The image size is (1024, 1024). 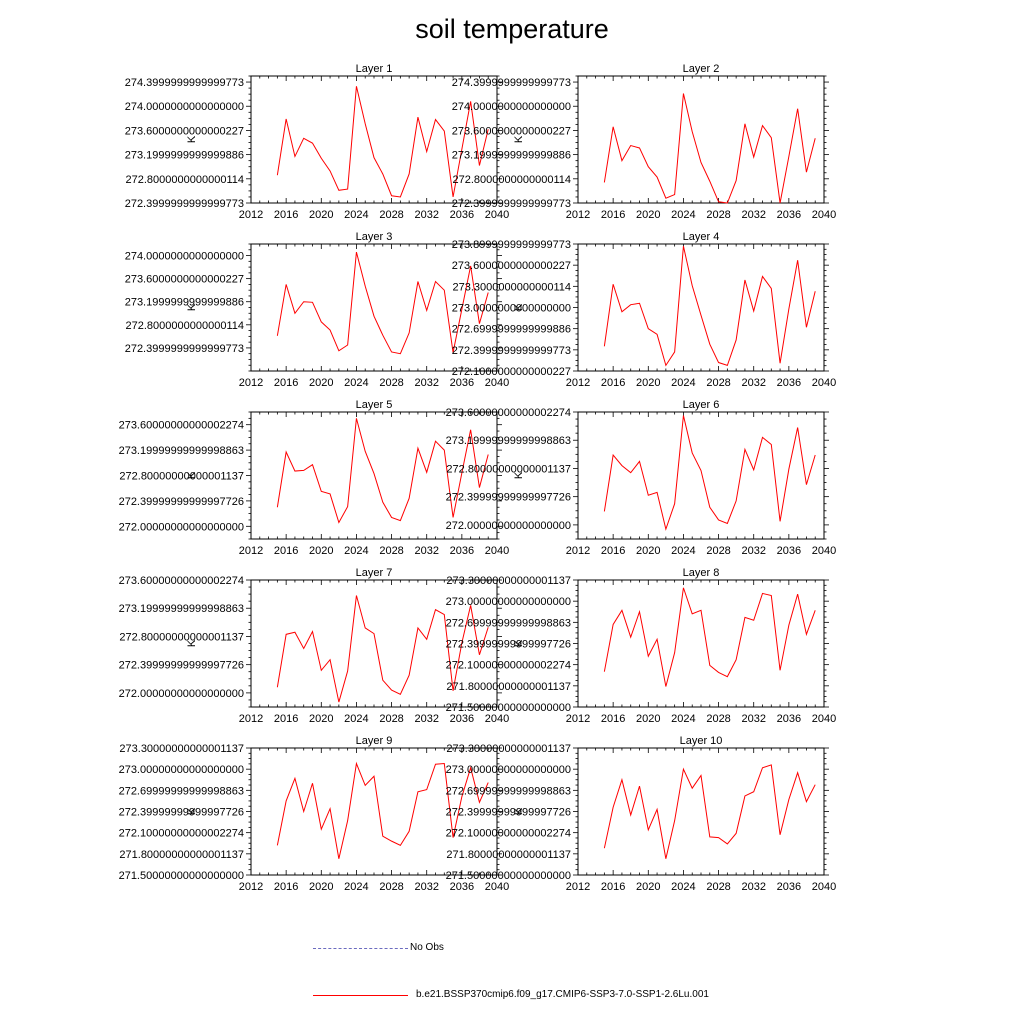 What do you see at coordinates (511, 330) in the screenshot?
I see `y-tick-label: 272.6999999999999886` at bounding box center [511, 330].